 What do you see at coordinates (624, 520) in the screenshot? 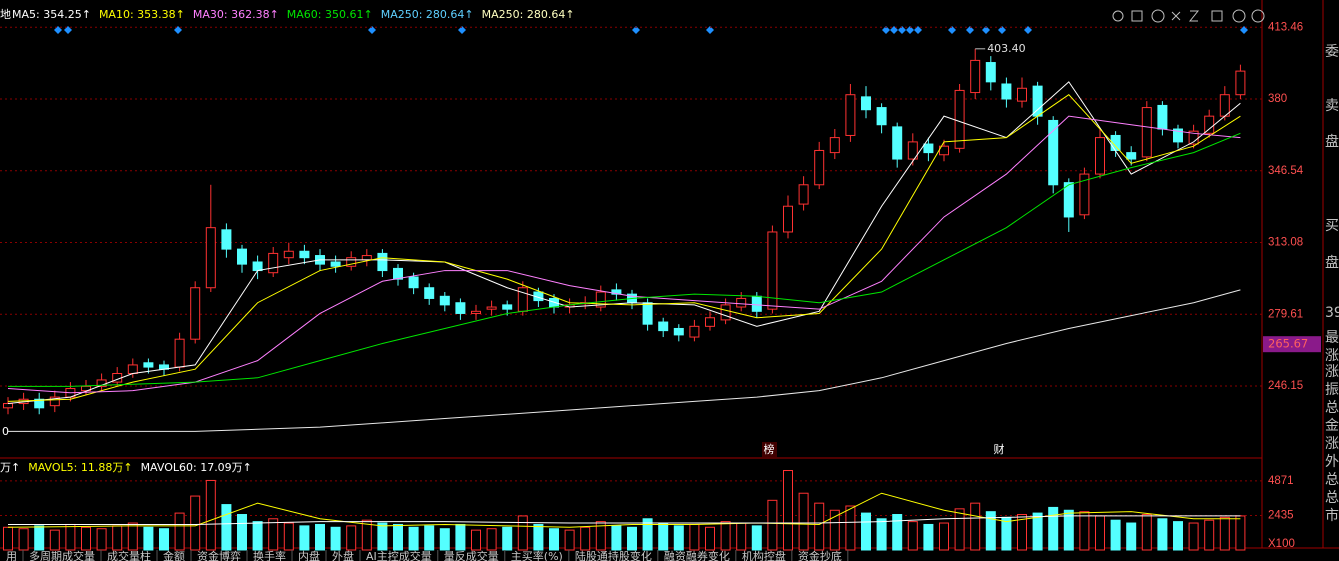
I see `ma-line` at bounding box center [624, 520].